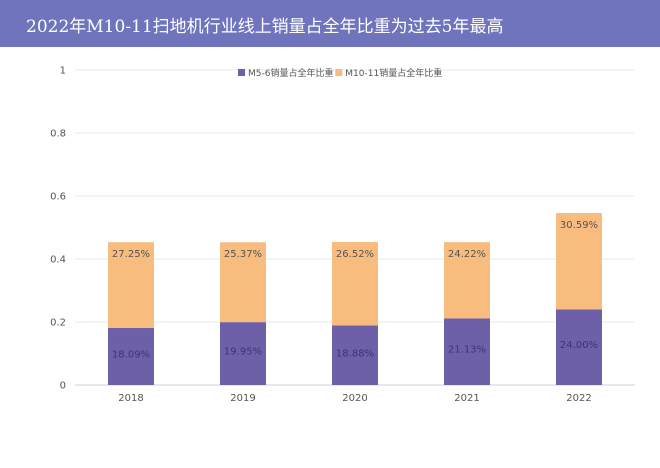 The width and height of the screenshot is (660, 468). What do you see at coordinates (466, 398) in the screenshot?
I see `x-tick-label: 2021` at bounding box center [466, 398].